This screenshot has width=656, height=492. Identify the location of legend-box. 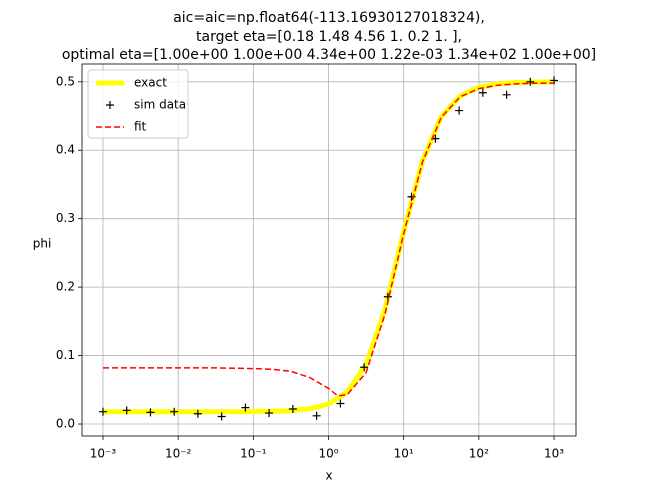
(138, 104).